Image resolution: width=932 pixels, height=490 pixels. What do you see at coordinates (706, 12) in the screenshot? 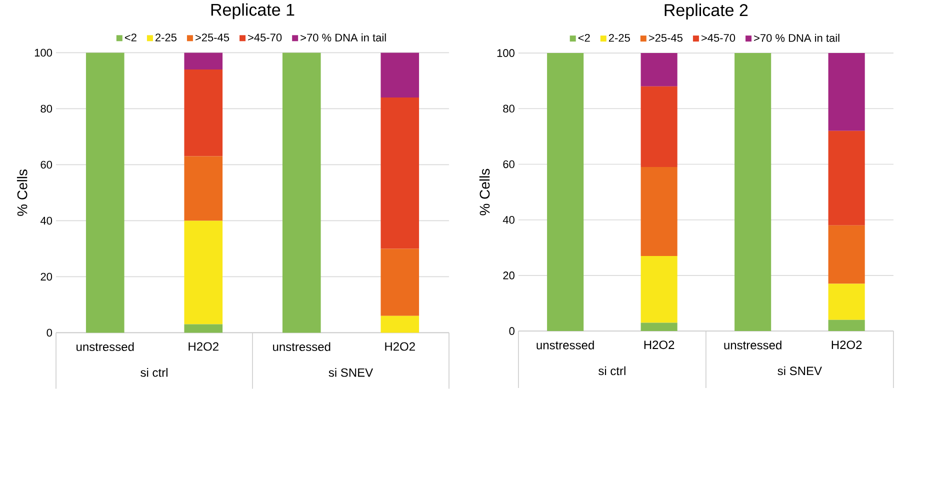
I see `chart-title: Replicate 2` at bounding box center [706, 12].